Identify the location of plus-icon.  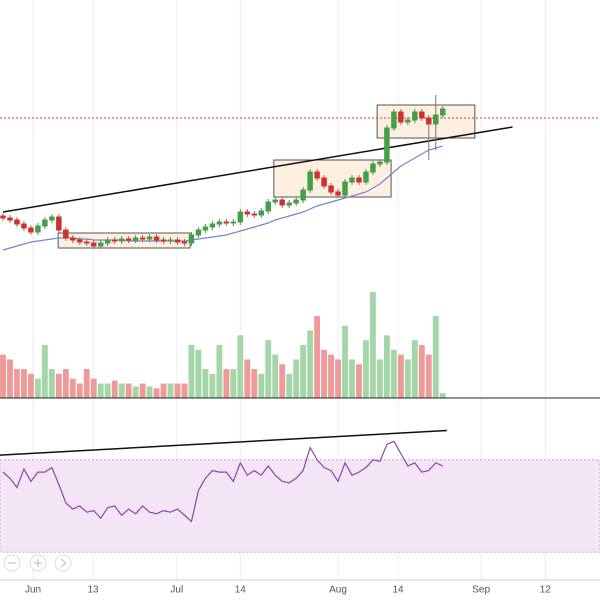
(38, 563).